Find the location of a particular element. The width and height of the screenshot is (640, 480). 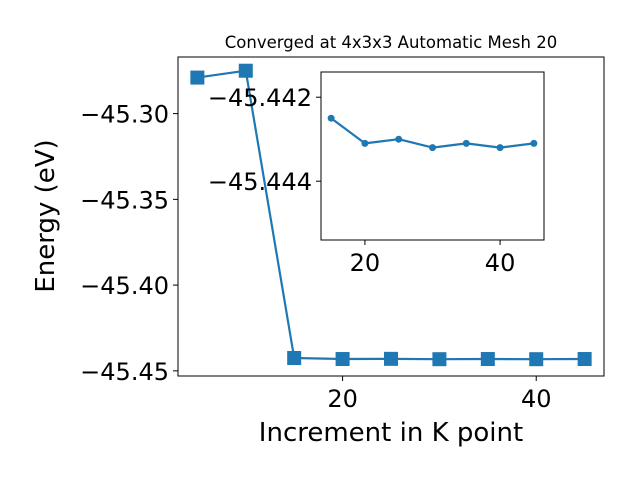

x-axis-label: Increment in K point is located at coordinates (391, 433).